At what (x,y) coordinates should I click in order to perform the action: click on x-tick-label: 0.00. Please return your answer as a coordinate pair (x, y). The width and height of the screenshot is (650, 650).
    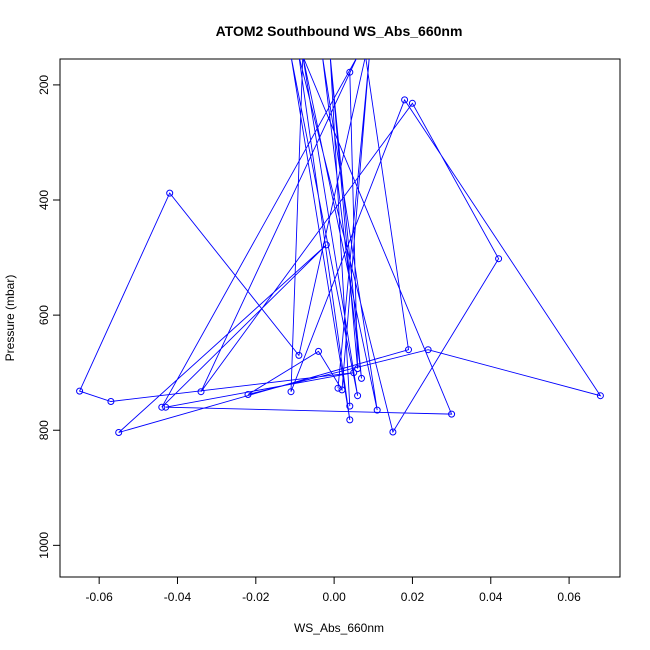
    Looking at the image, I should click on (334, 597).